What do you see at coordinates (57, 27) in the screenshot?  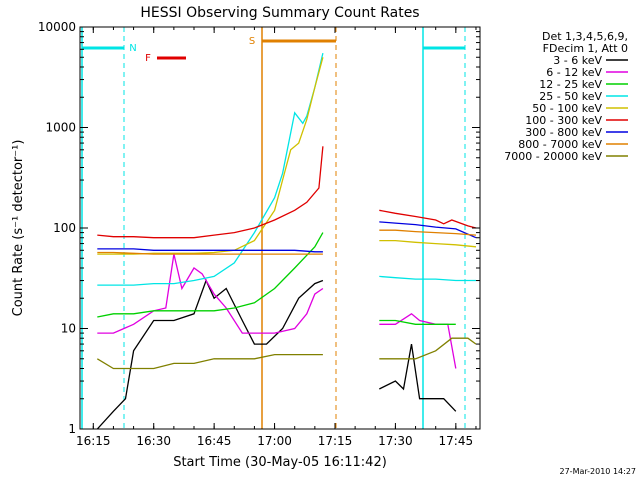 I see `y-tick-label: 10000` at bounding box center [57, 27].